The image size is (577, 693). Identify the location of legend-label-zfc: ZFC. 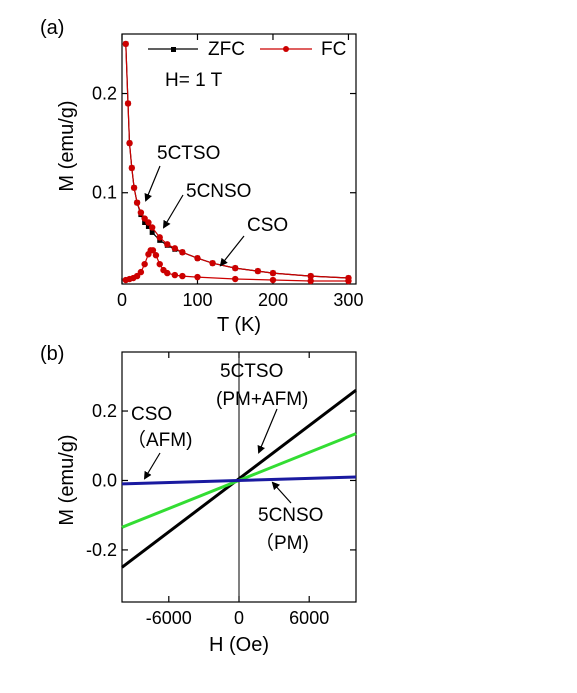
(226, 49).